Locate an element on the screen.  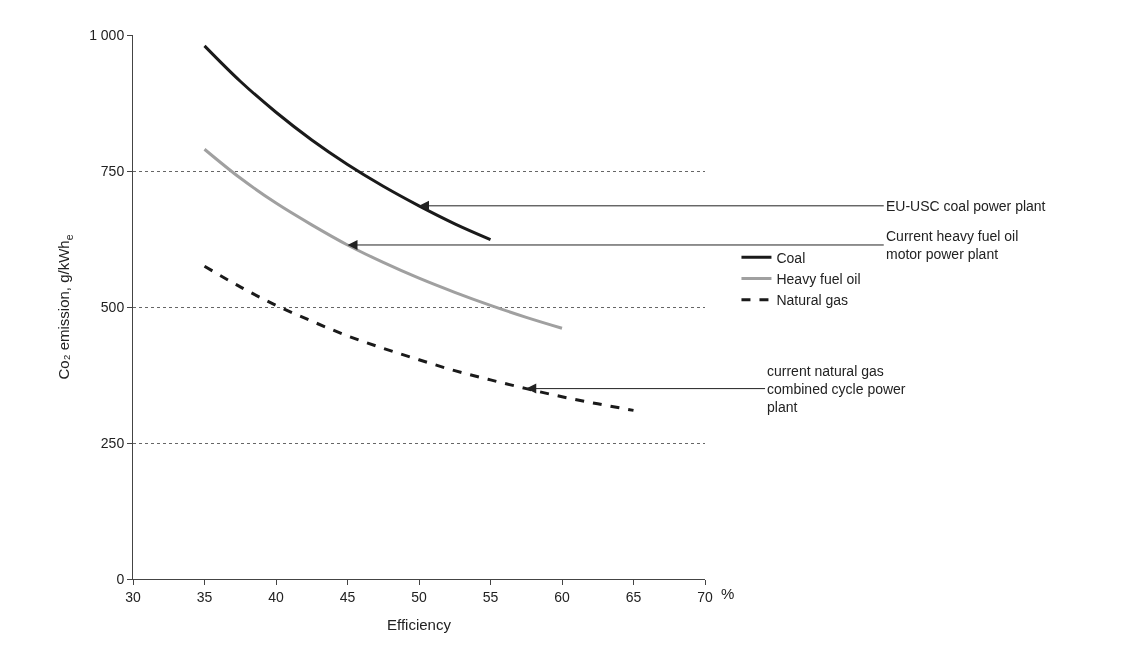
annotation: Current heavy fuel oil motor power plant is located at coordinates (952, 245).